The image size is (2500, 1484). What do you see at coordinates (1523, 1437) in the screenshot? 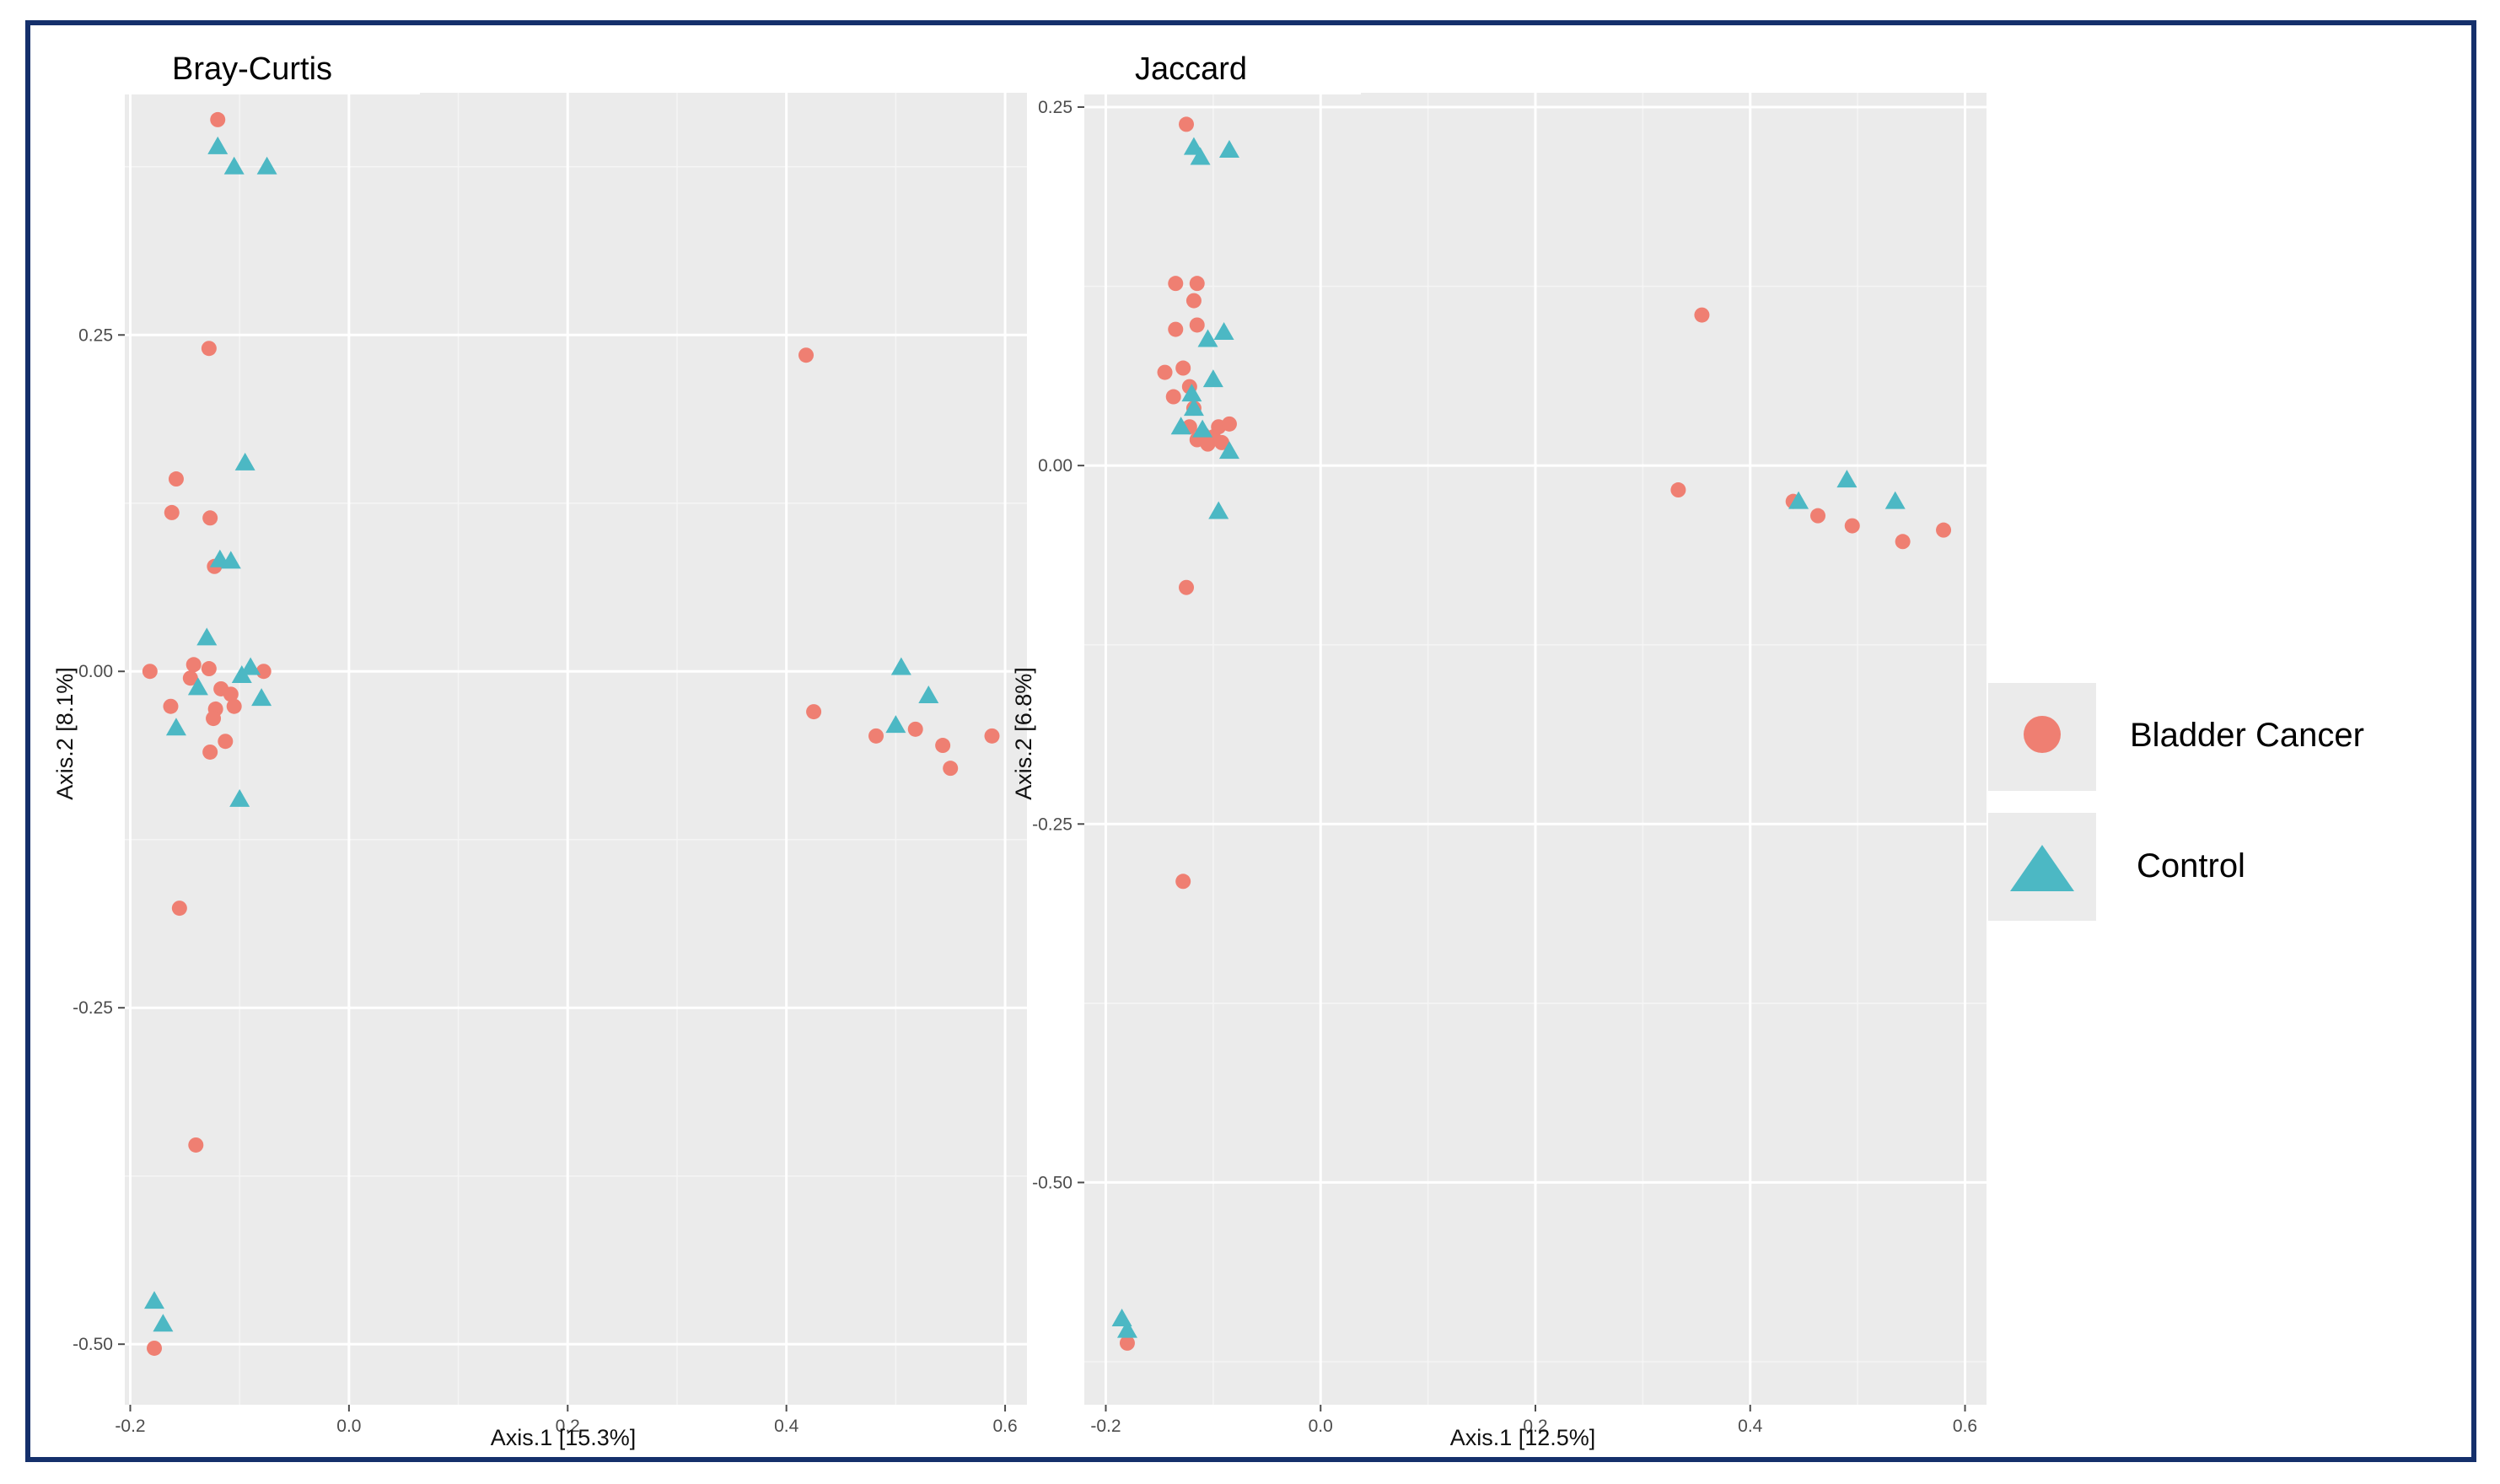
I see `x-axis-label: Axis.1 [12.5%]` at bounding box center [1523, 1437].